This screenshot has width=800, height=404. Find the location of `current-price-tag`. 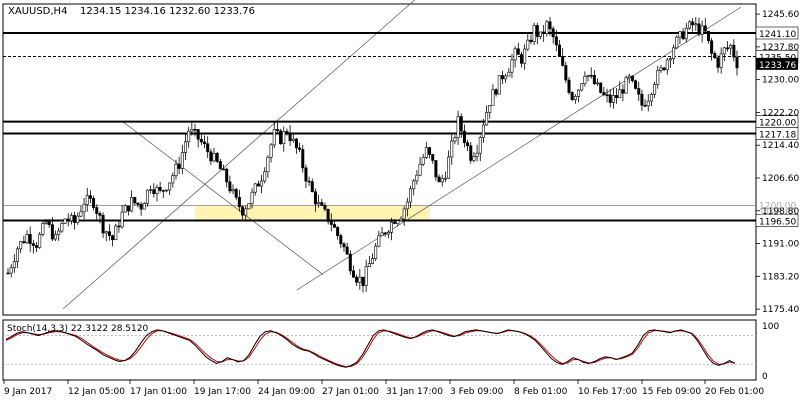

current-price-tag is located at coordinates (777, 63).